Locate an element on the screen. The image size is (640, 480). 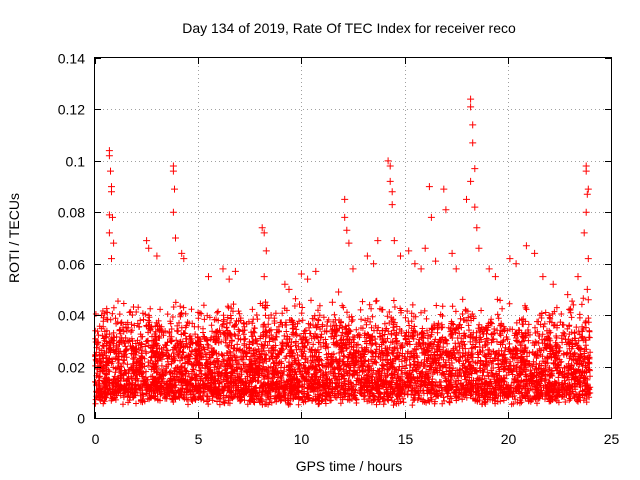
x-tick-label: 20 is located at coordinates (509, 439).